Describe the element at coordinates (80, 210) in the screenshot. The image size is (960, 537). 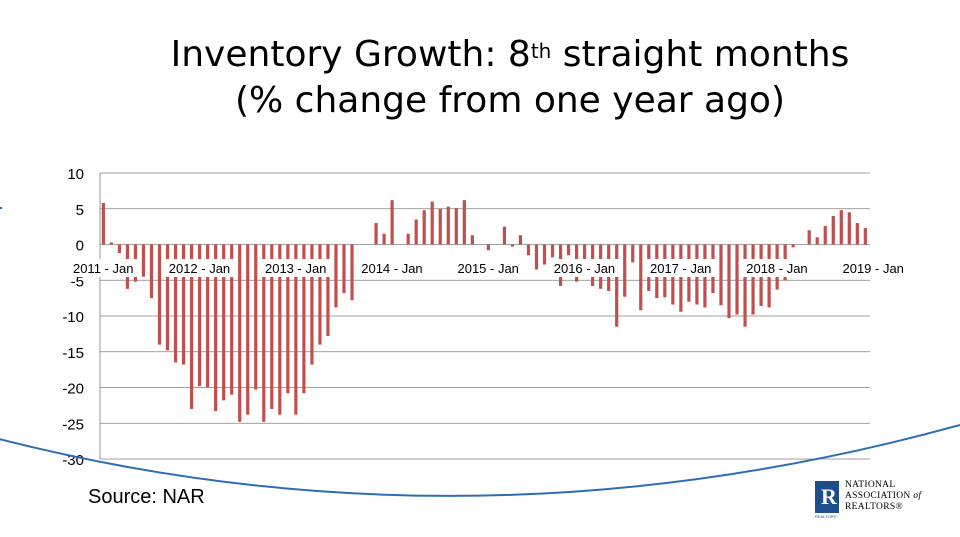
I see `y-tick-label: 5` at that location.